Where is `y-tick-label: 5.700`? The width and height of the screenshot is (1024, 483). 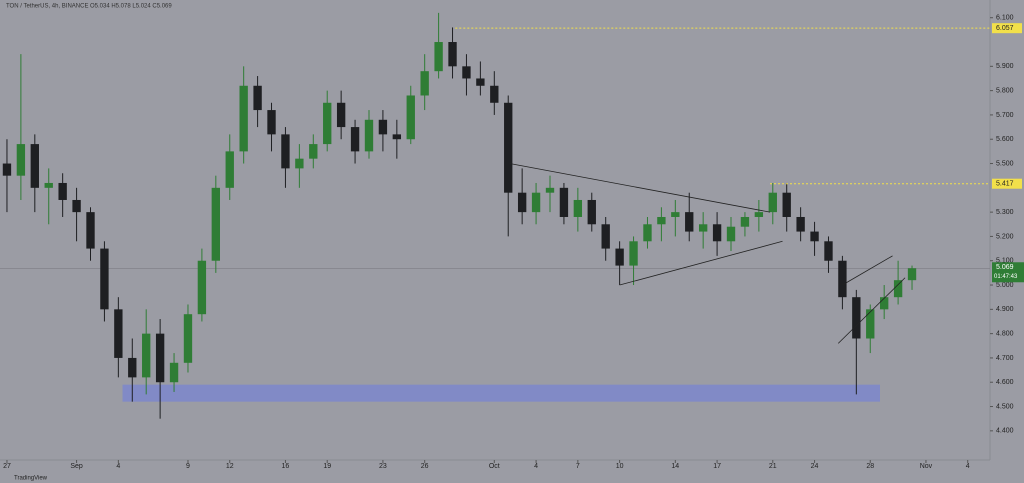
y-tick-label: 5.700 is located at coordinates (1005, 115).